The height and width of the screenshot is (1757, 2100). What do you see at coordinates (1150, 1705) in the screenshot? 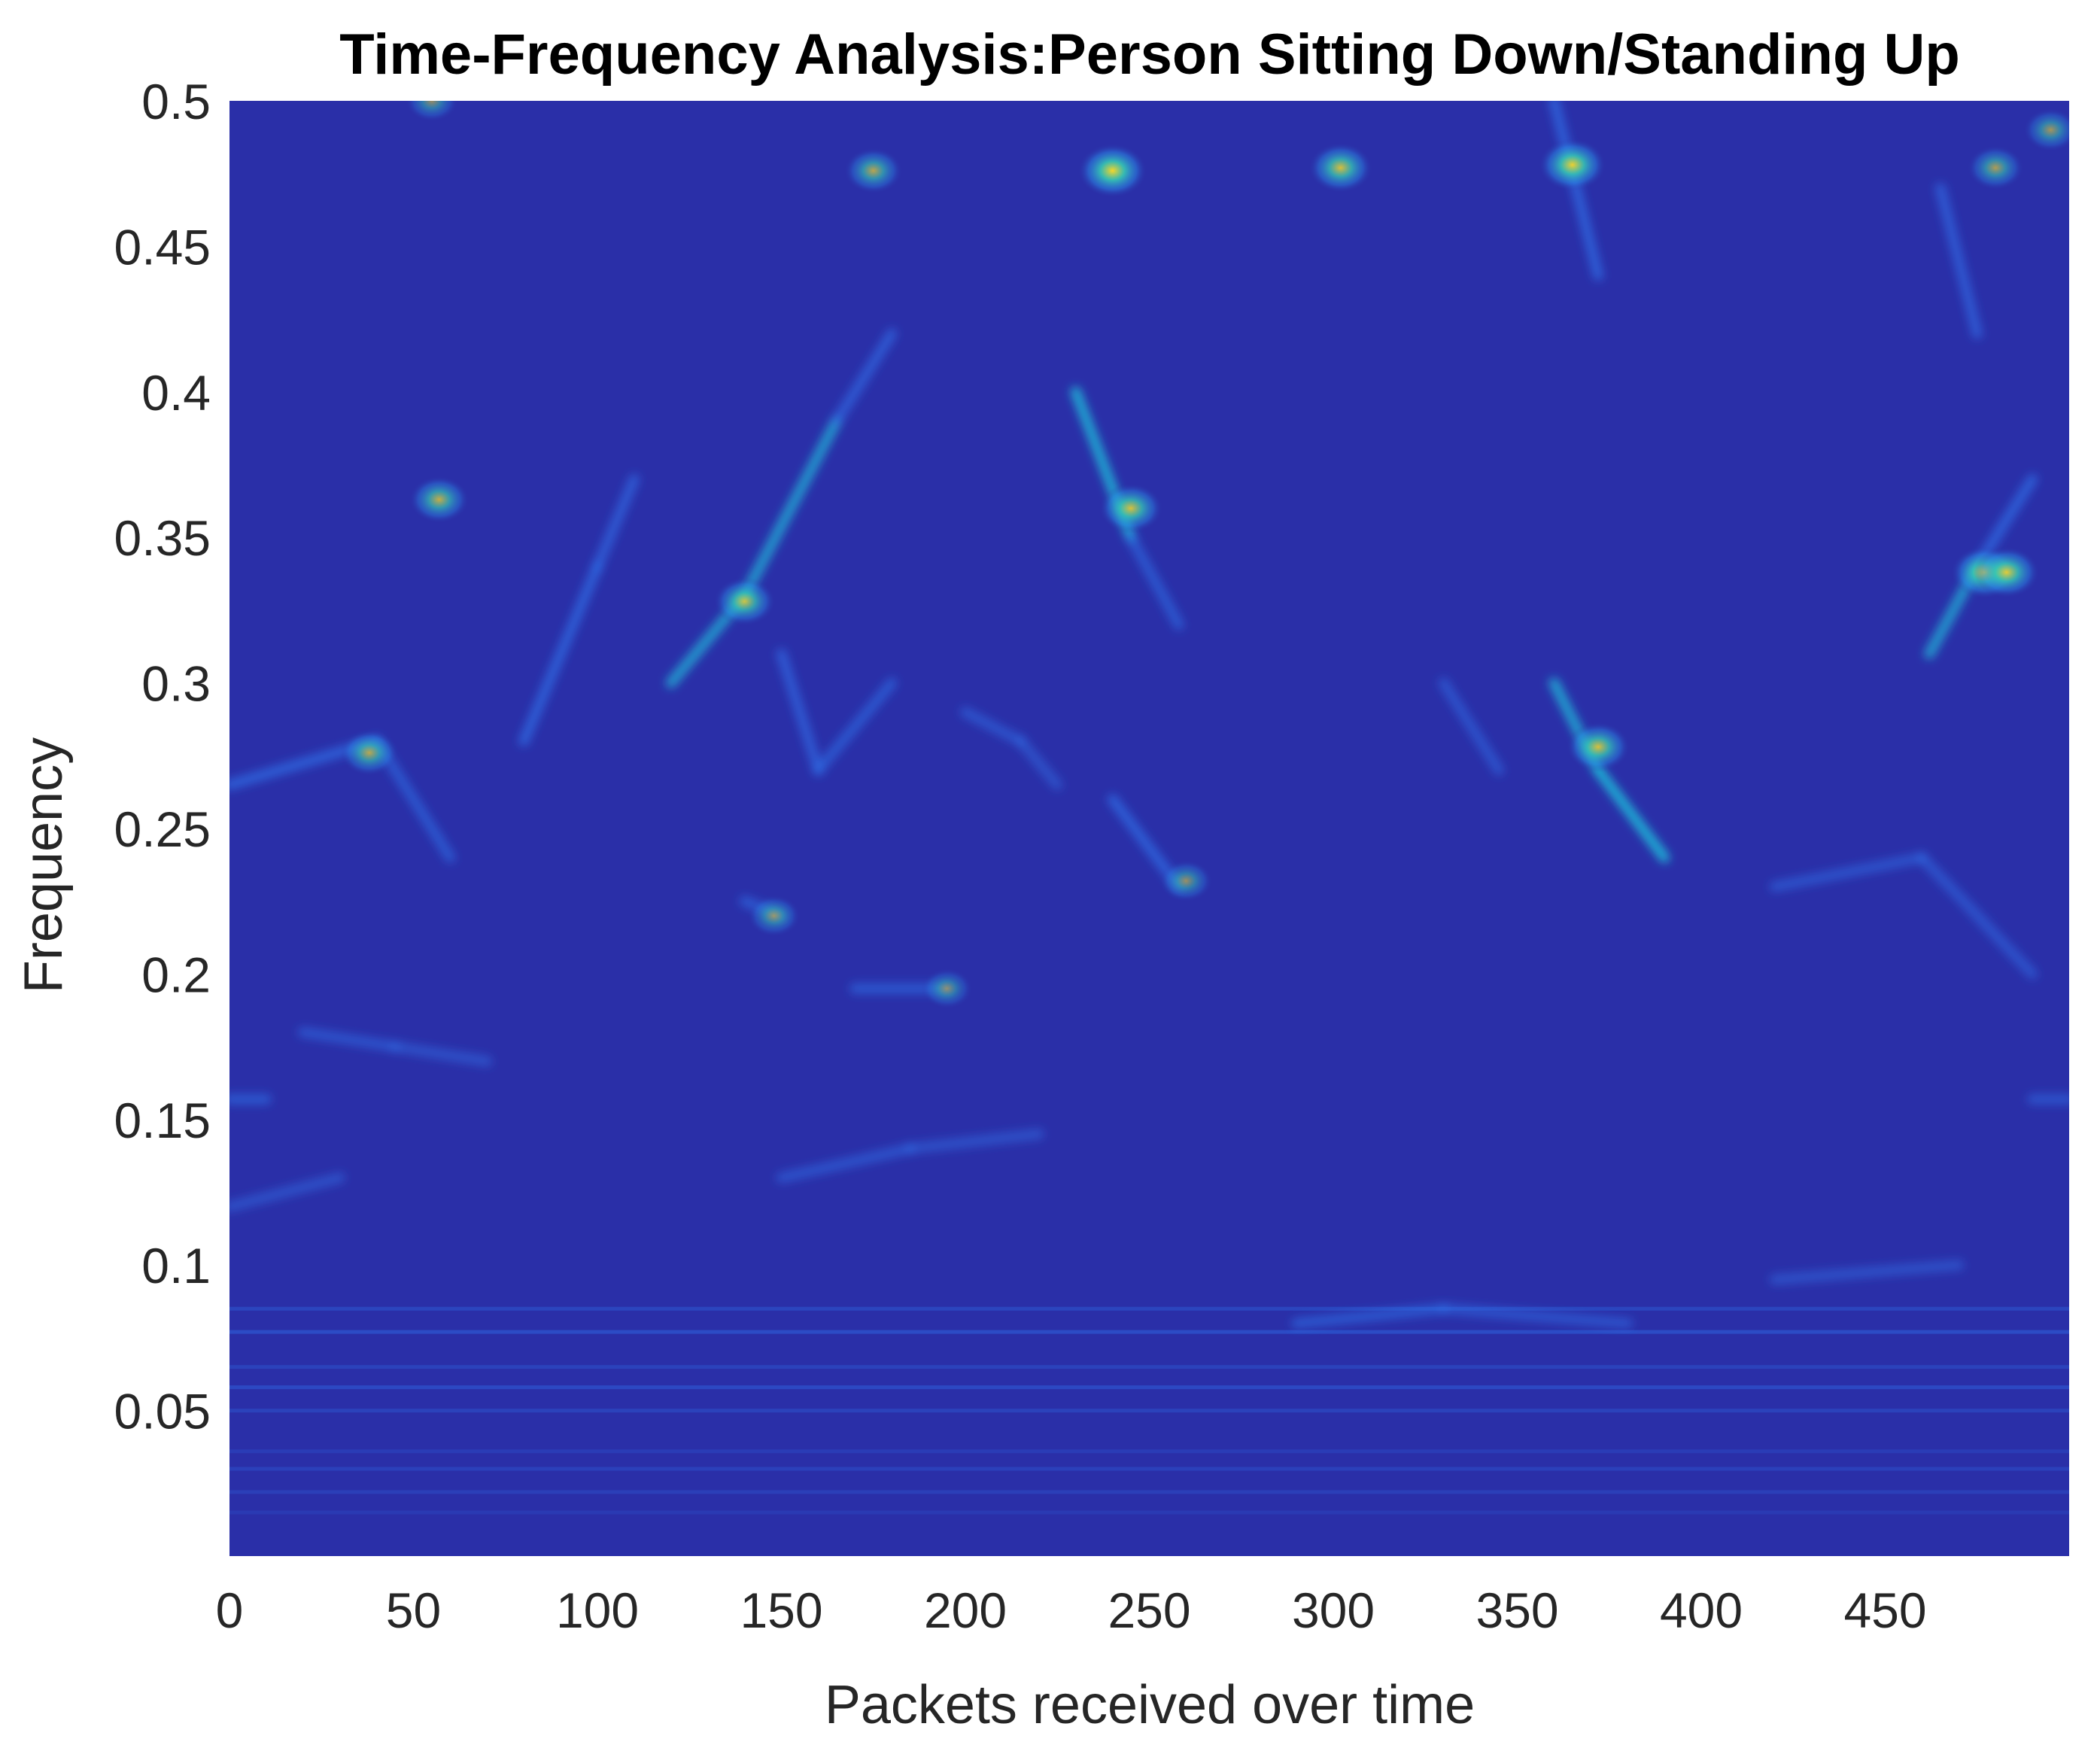
I see `x-axis-label: Packets received over time` at bounding box center [1150, 1705].